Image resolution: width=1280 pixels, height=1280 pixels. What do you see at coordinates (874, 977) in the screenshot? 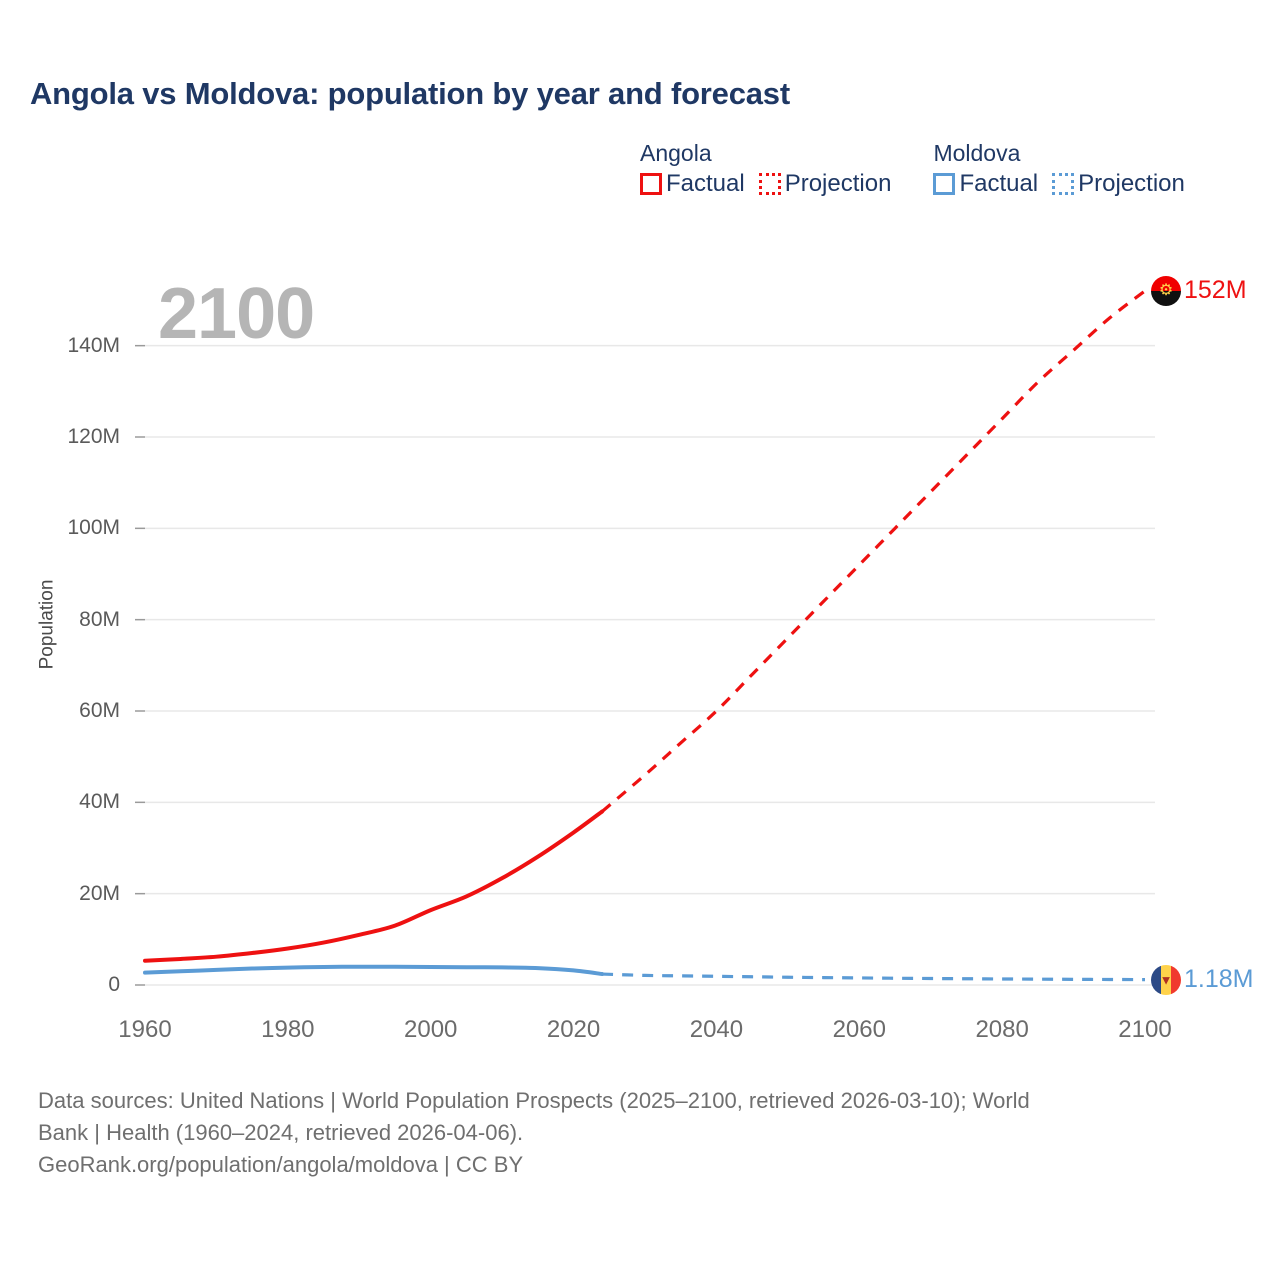
I see `series-line-projection-moldova` at bounding box center [874, 977].